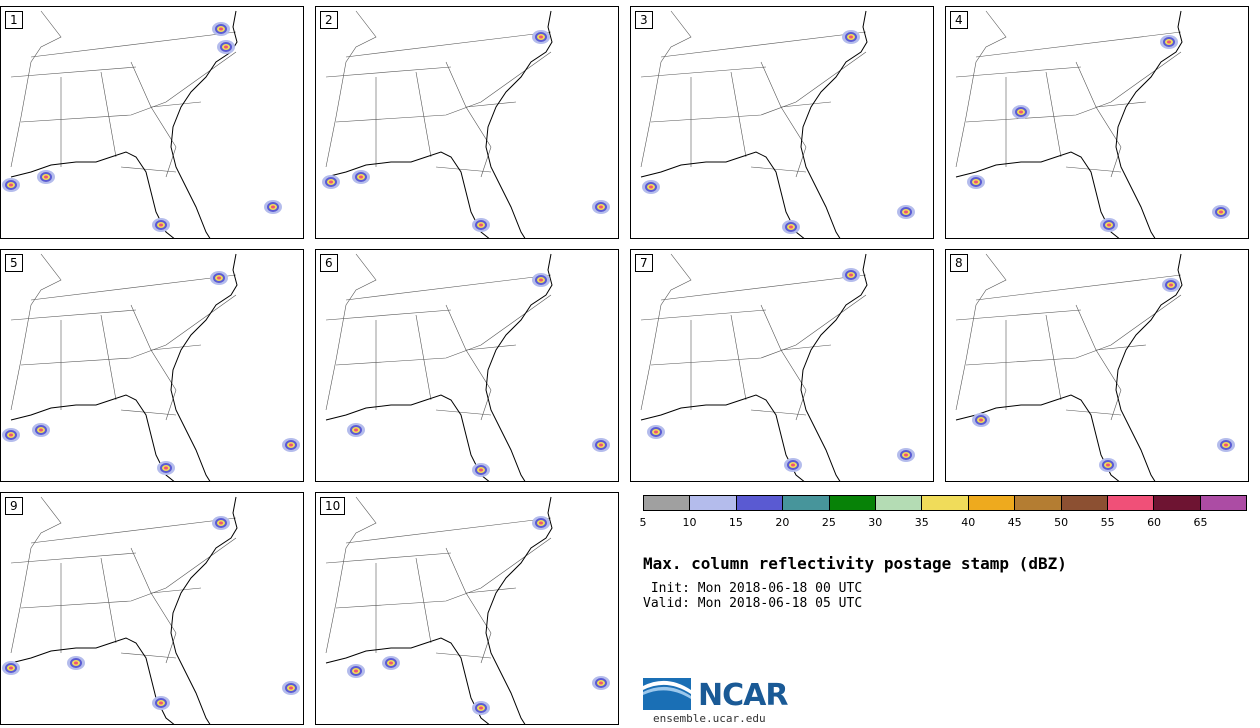  I want to click on colorbar, so click(945, 503).